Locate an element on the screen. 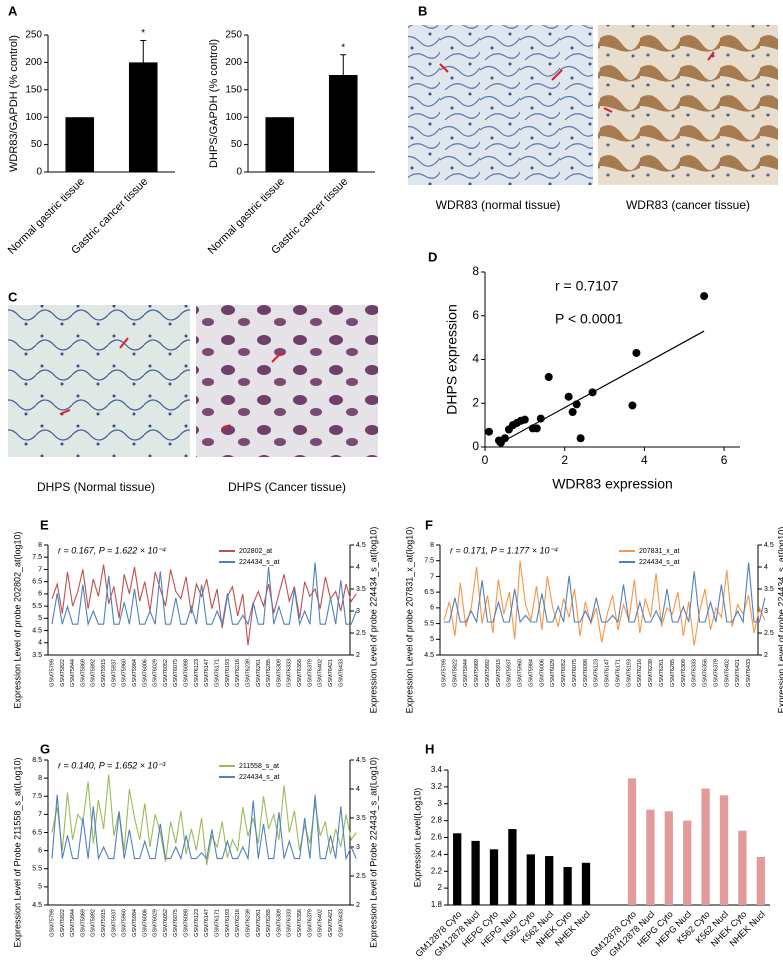  x-tick-label: GSM76029 is located at coordinates (156, 673).